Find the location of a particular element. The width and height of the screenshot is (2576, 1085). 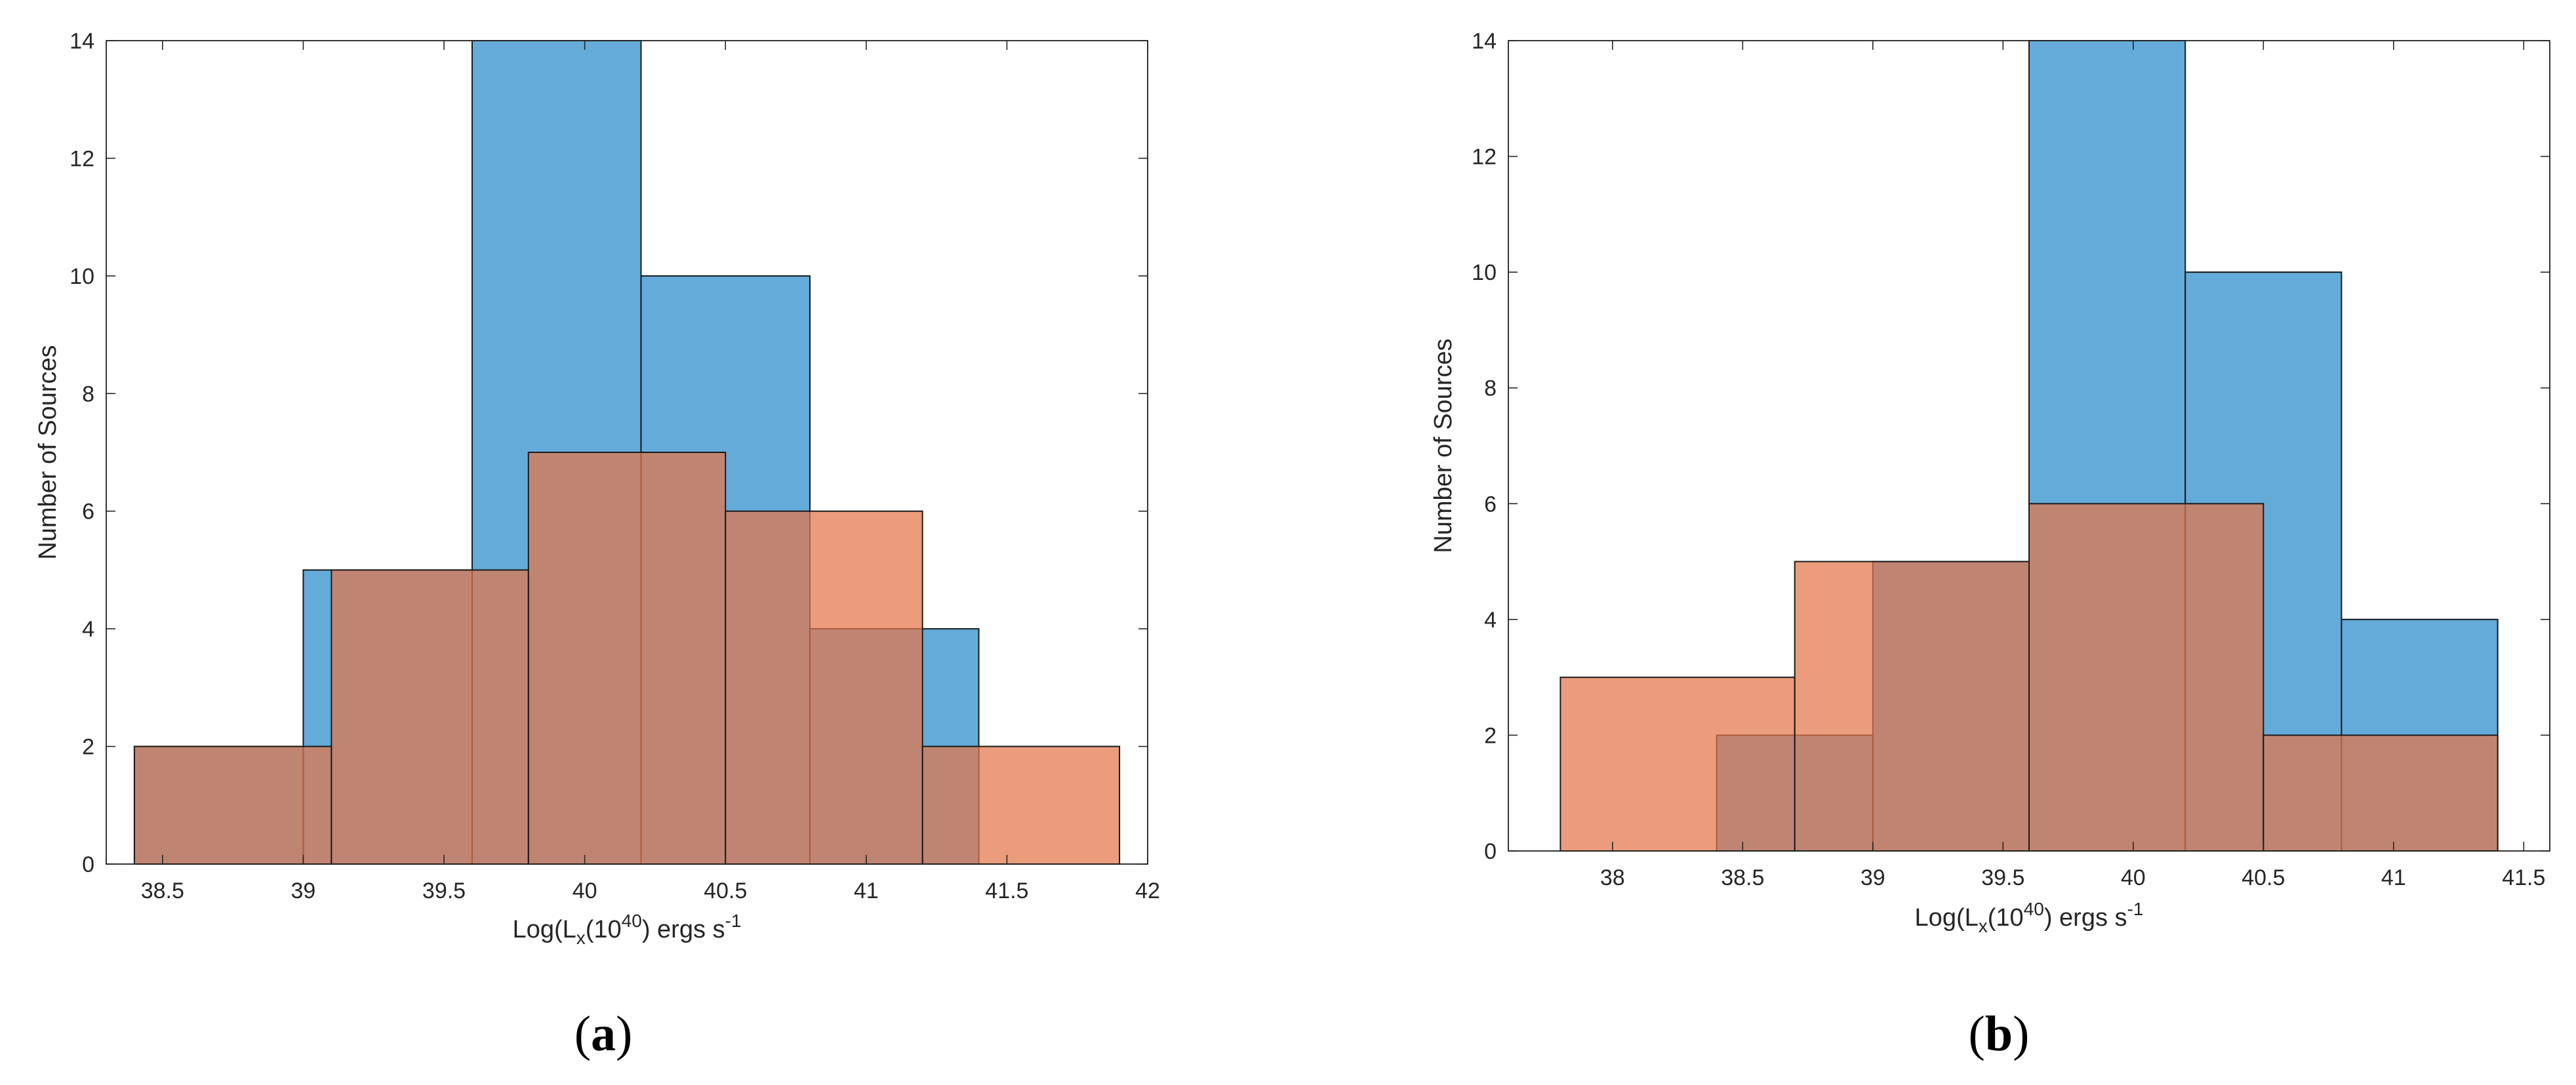

panel-caption: (b) is located at coordinates (2000, 1033).